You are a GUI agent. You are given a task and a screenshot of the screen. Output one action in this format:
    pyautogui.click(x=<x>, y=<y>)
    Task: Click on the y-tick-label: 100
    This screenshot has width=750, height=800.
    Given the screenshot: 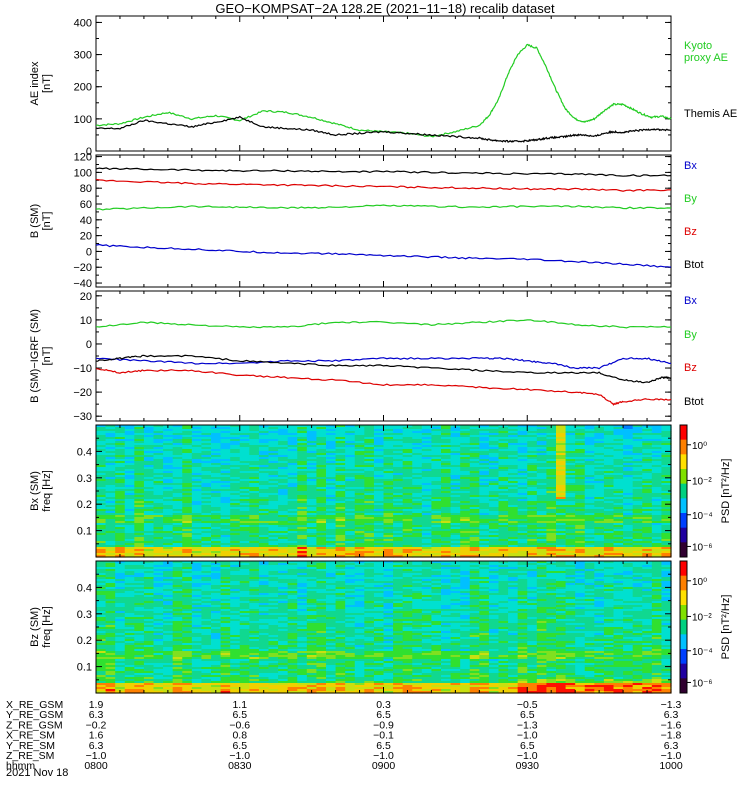 What is the action you would take?
    pyautogui.click(x=83, y=120)
    